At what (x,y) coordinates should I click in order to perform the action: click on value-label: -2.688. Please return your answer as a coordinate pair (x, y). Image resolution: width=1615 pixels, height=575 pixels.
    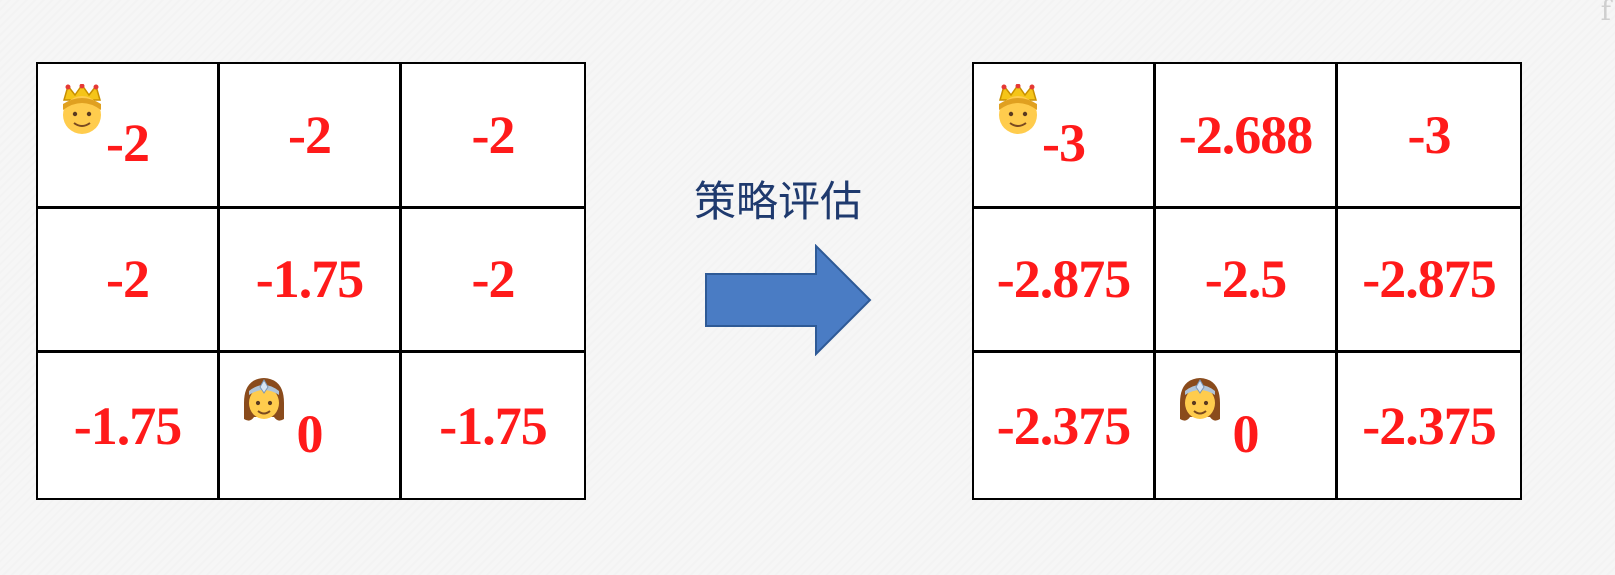
    Looking at the image, I should click on (1245, 134).